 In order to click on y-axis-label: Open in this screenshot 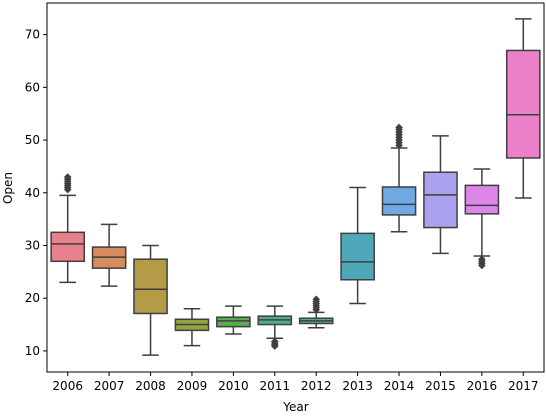, I will do `click(8, 188)`.